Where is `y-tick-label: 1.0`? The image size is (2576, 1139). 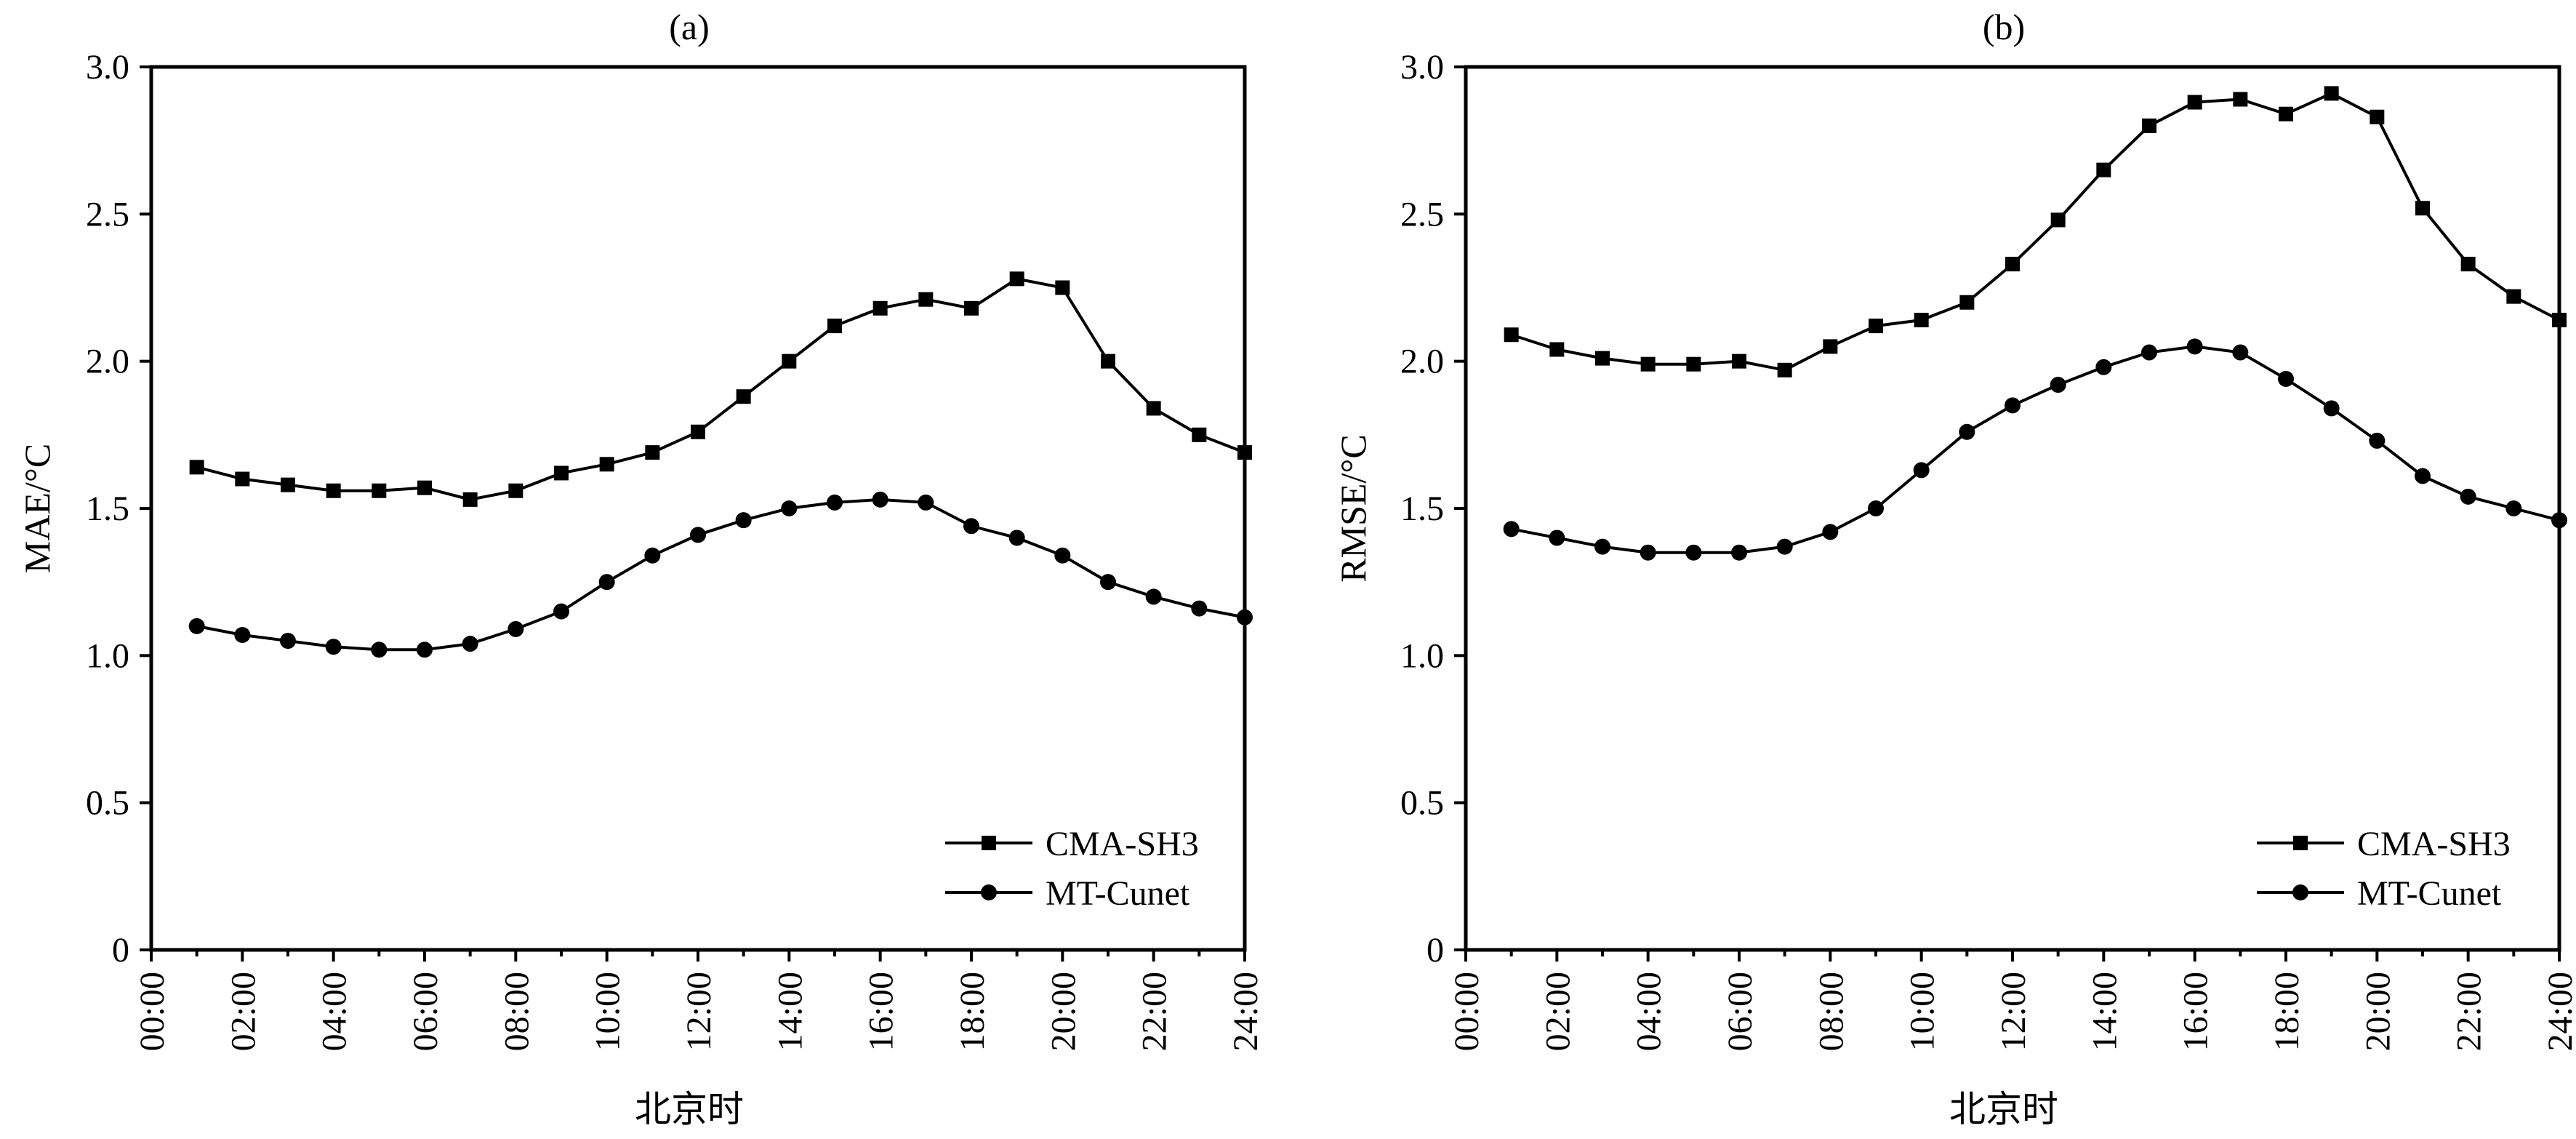 y-tick-label: 1.0 is located at coordinates (1422, 655).